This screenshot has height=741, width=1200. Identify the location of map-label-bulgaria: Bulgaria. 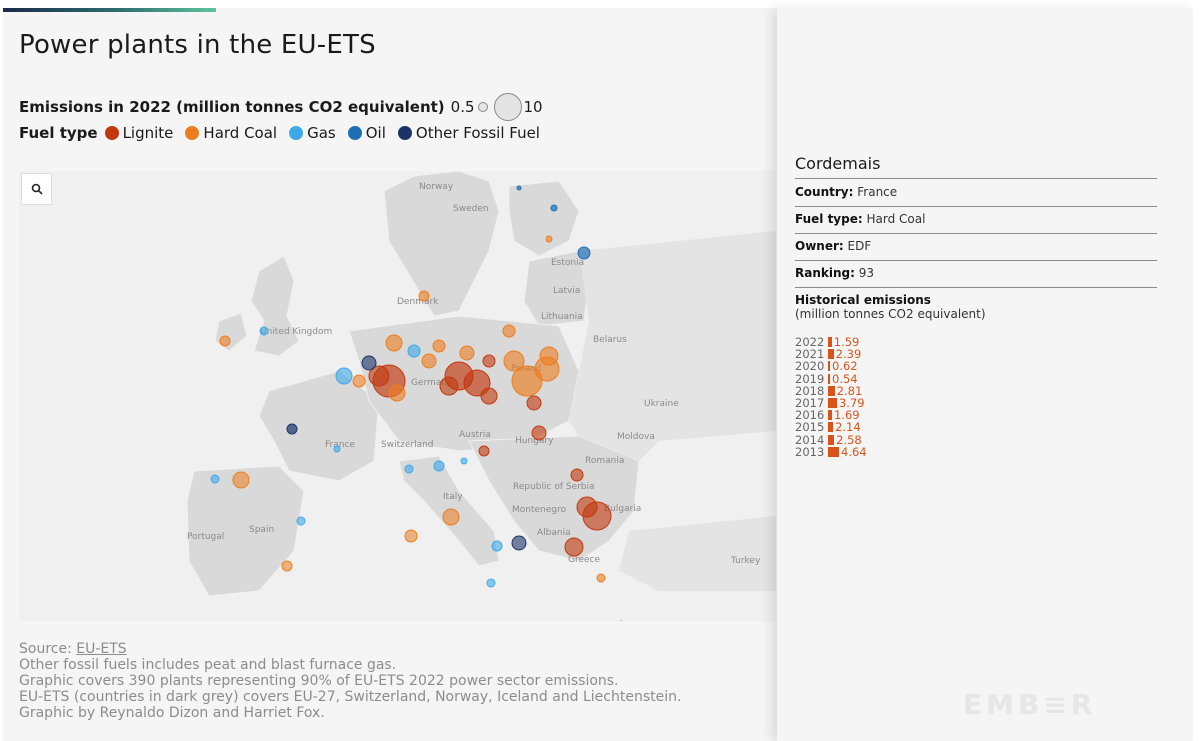
(622, 509).